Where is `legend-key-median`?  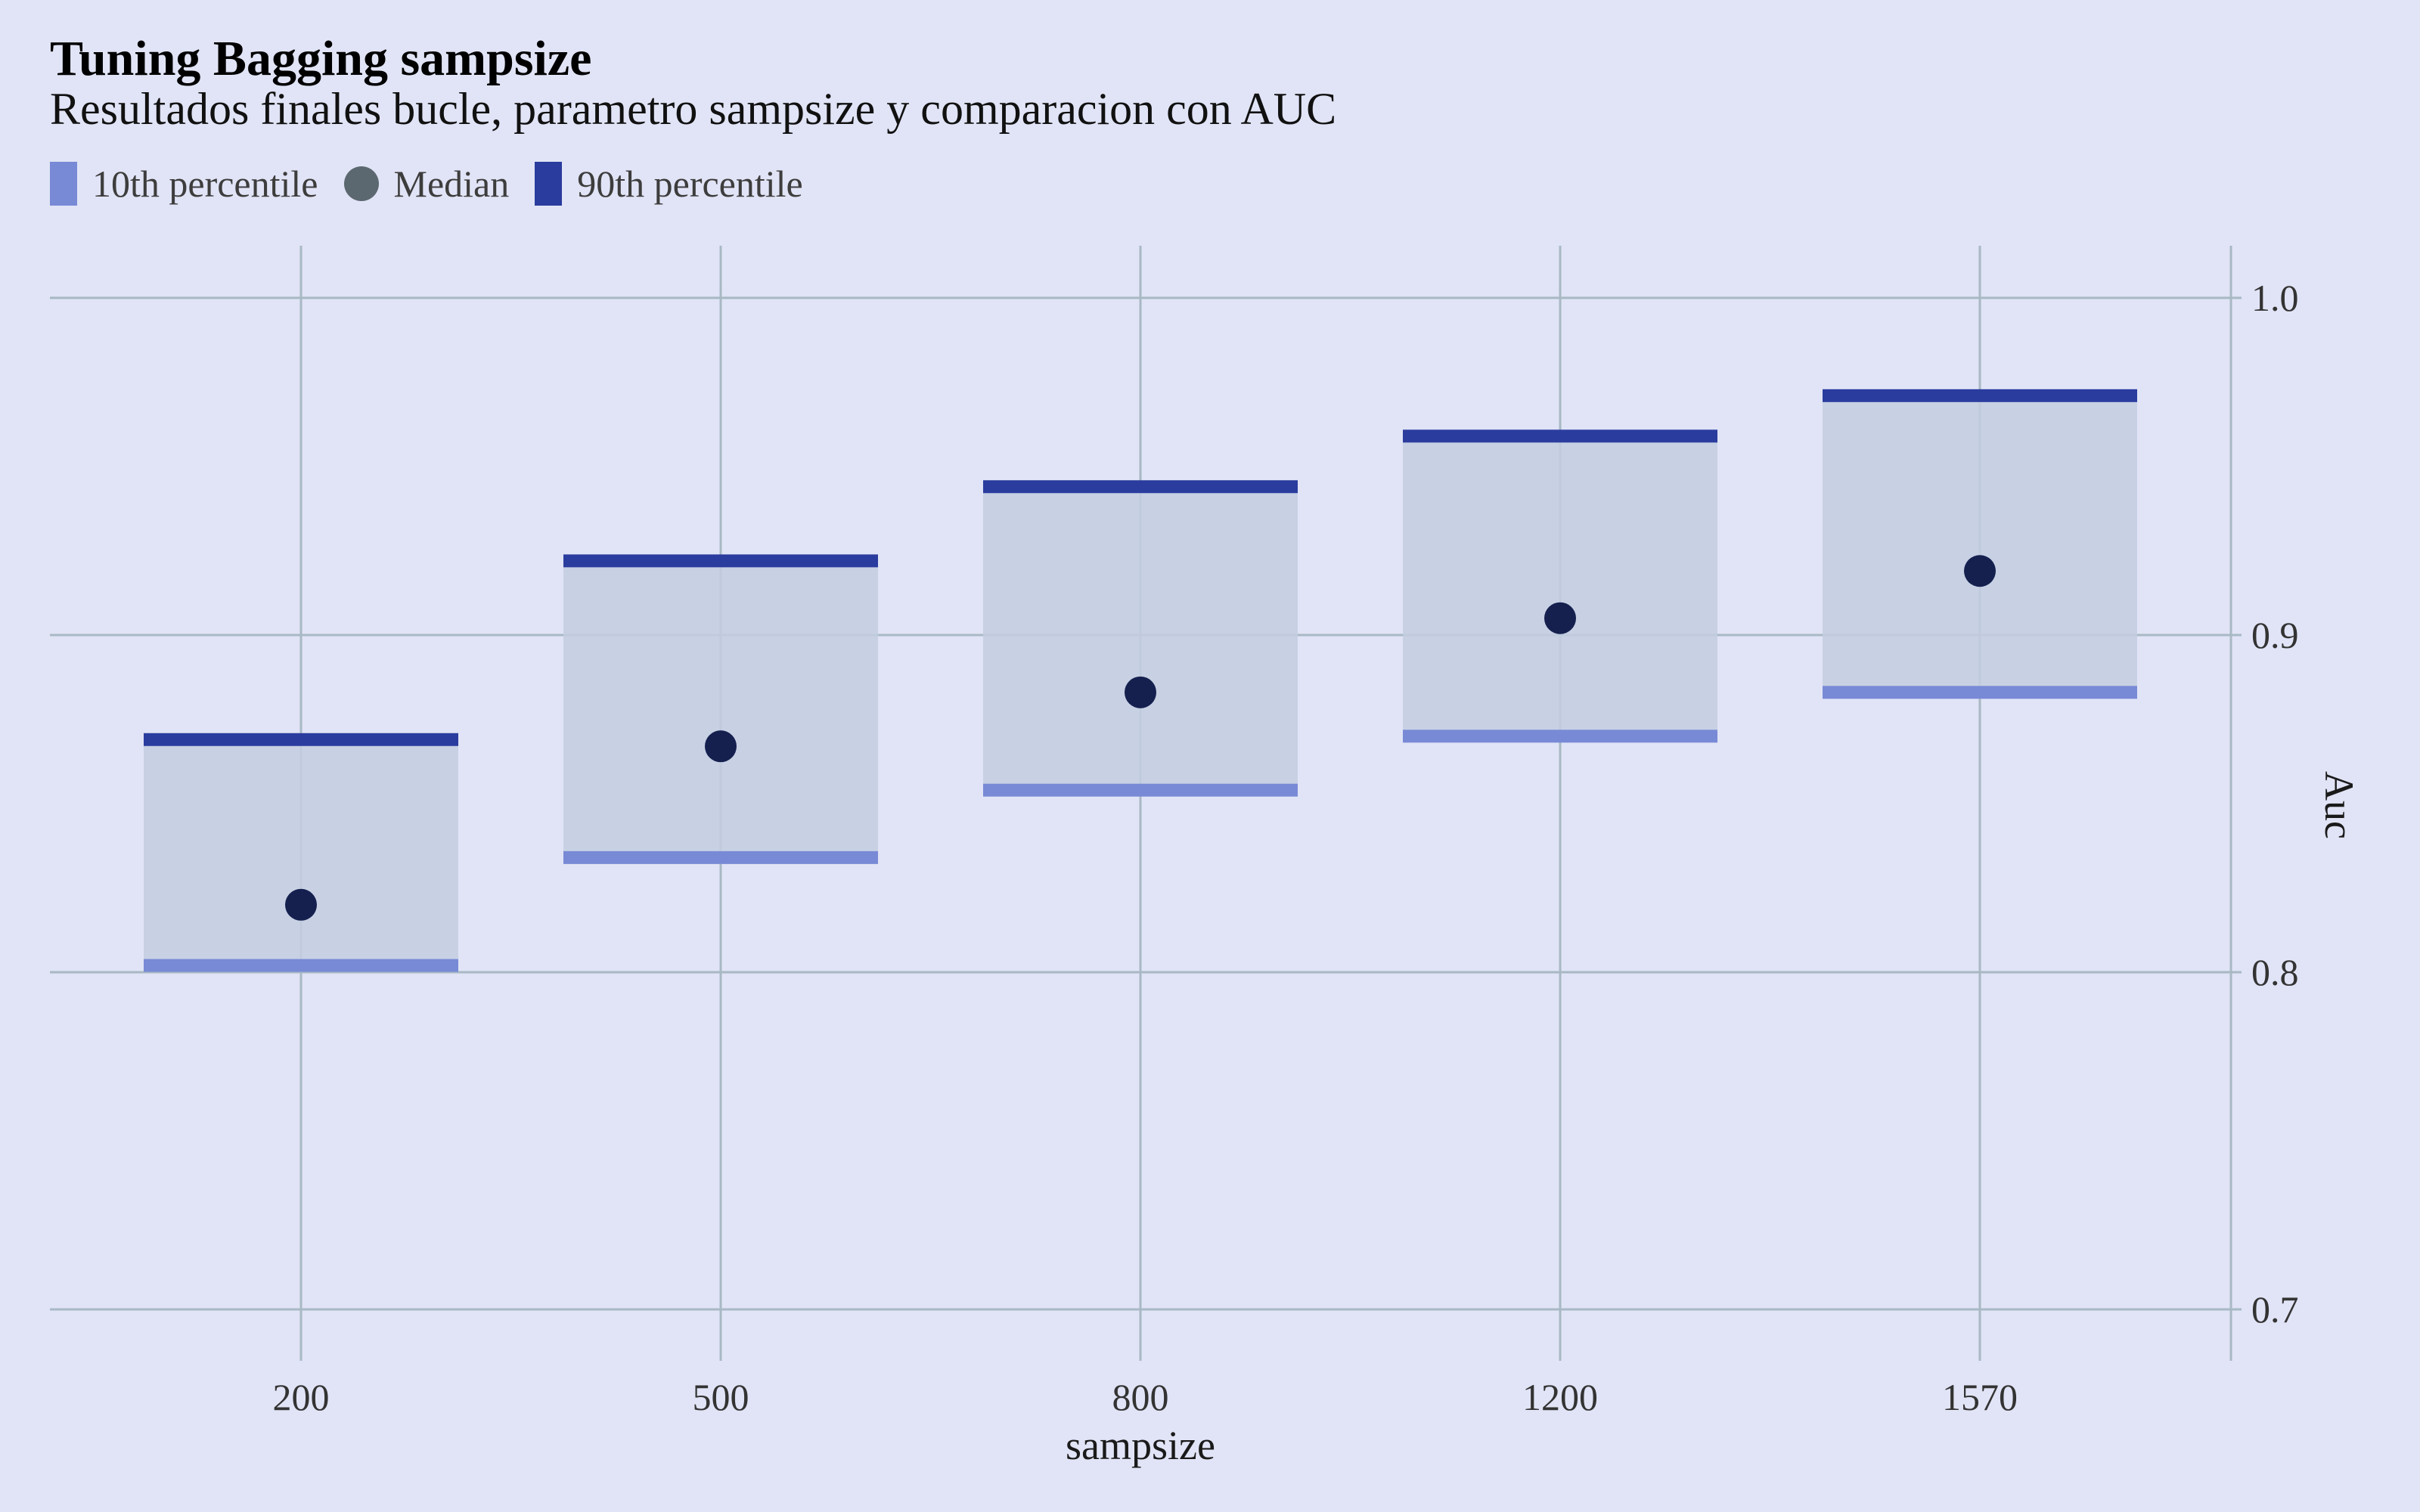
legend-key-median is located at coordinates (361, 183).